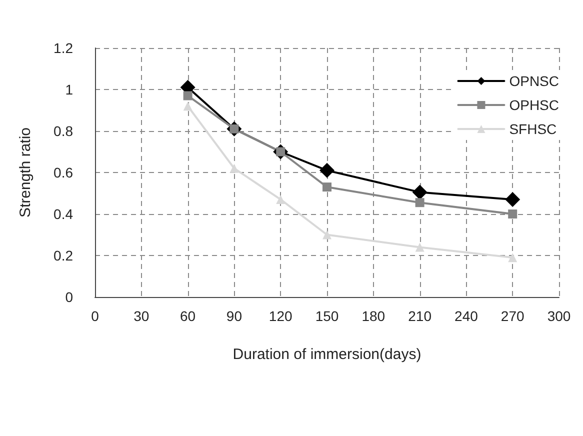 This screenshot has height=436, width=583. What do you see at coordinates (512, 316) in the screenshot?
I see `x-tick-label: 270` at bounding box center [512, 316].